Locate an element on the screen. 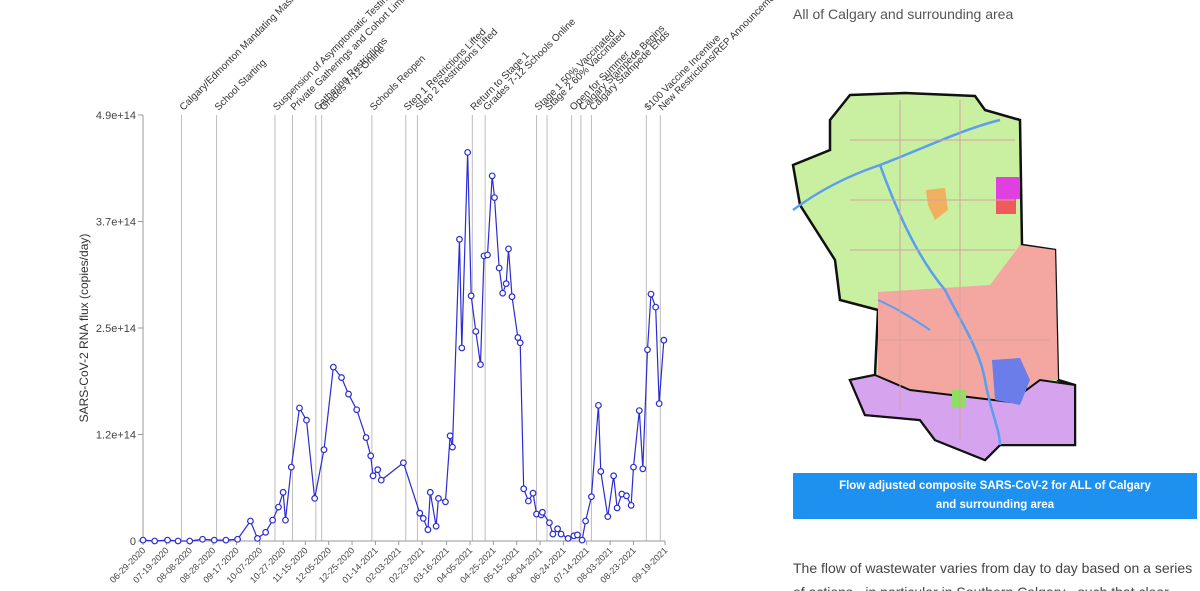 This screenshot has height=591, width=1200. y-tick-label: 2.5e+14 is located at coordinates (116, 329).